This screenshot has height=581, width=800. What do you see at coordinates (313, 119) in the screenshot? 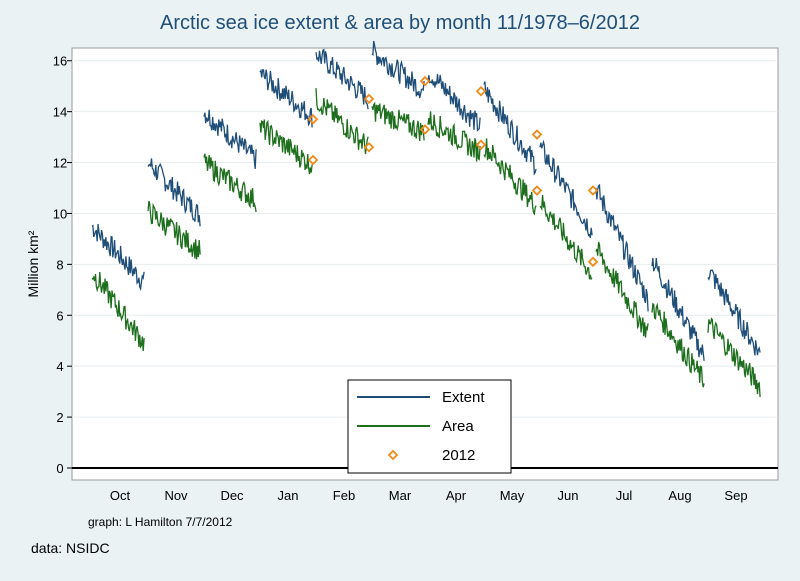
I see `marker-2012-extent-jan` at bounding box center [313, 119].